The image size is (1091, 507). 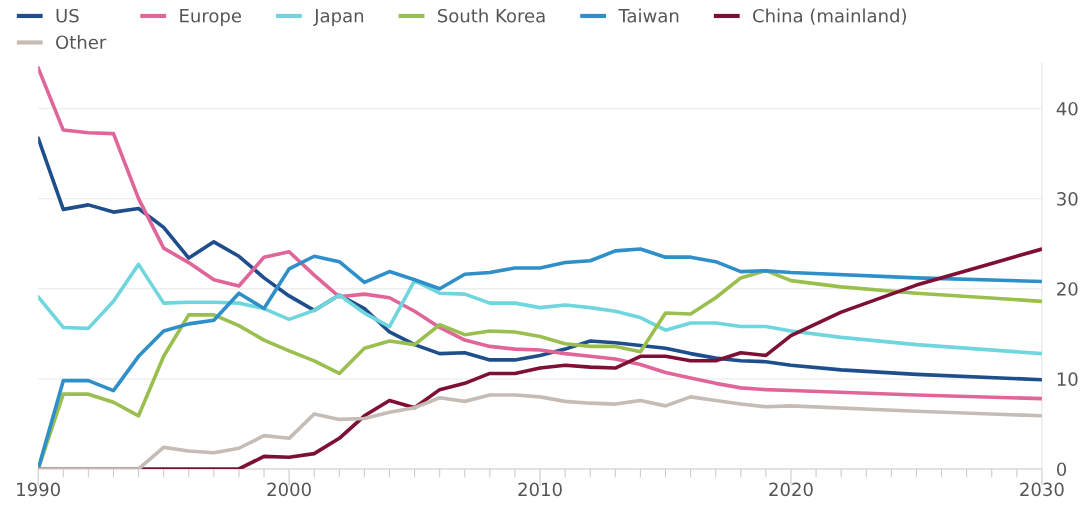 I want to click on legend-label: China (mainland), so click(x=829, y=16).